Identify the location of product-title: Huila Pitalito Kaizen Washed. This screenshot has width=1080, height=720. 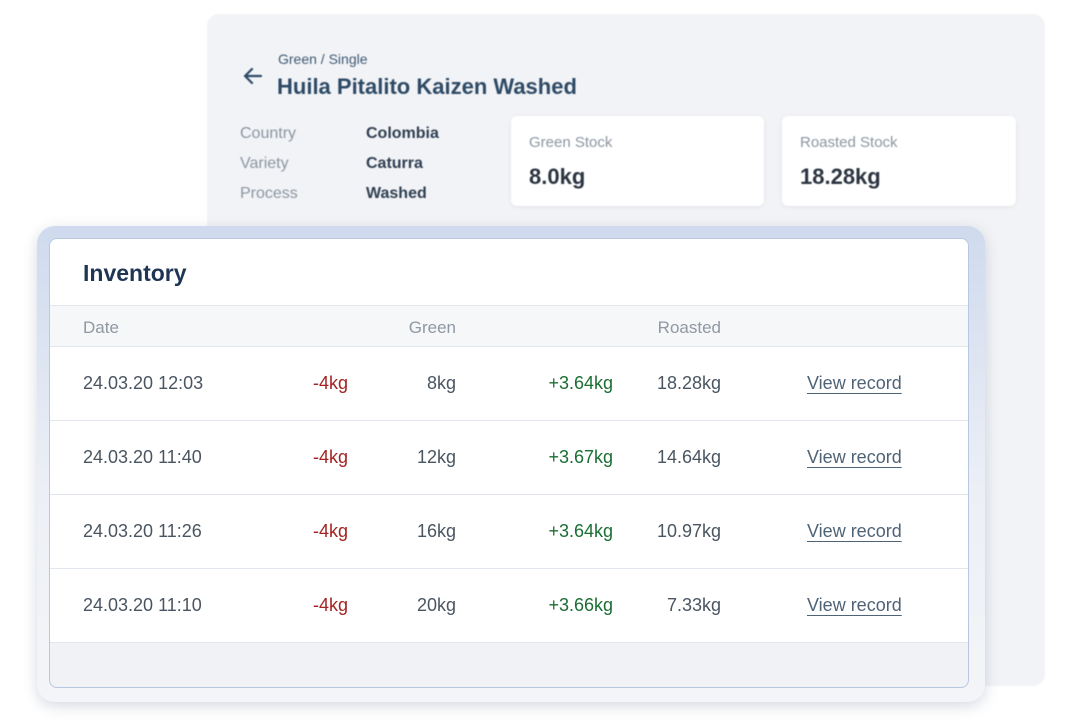
(427, 86).